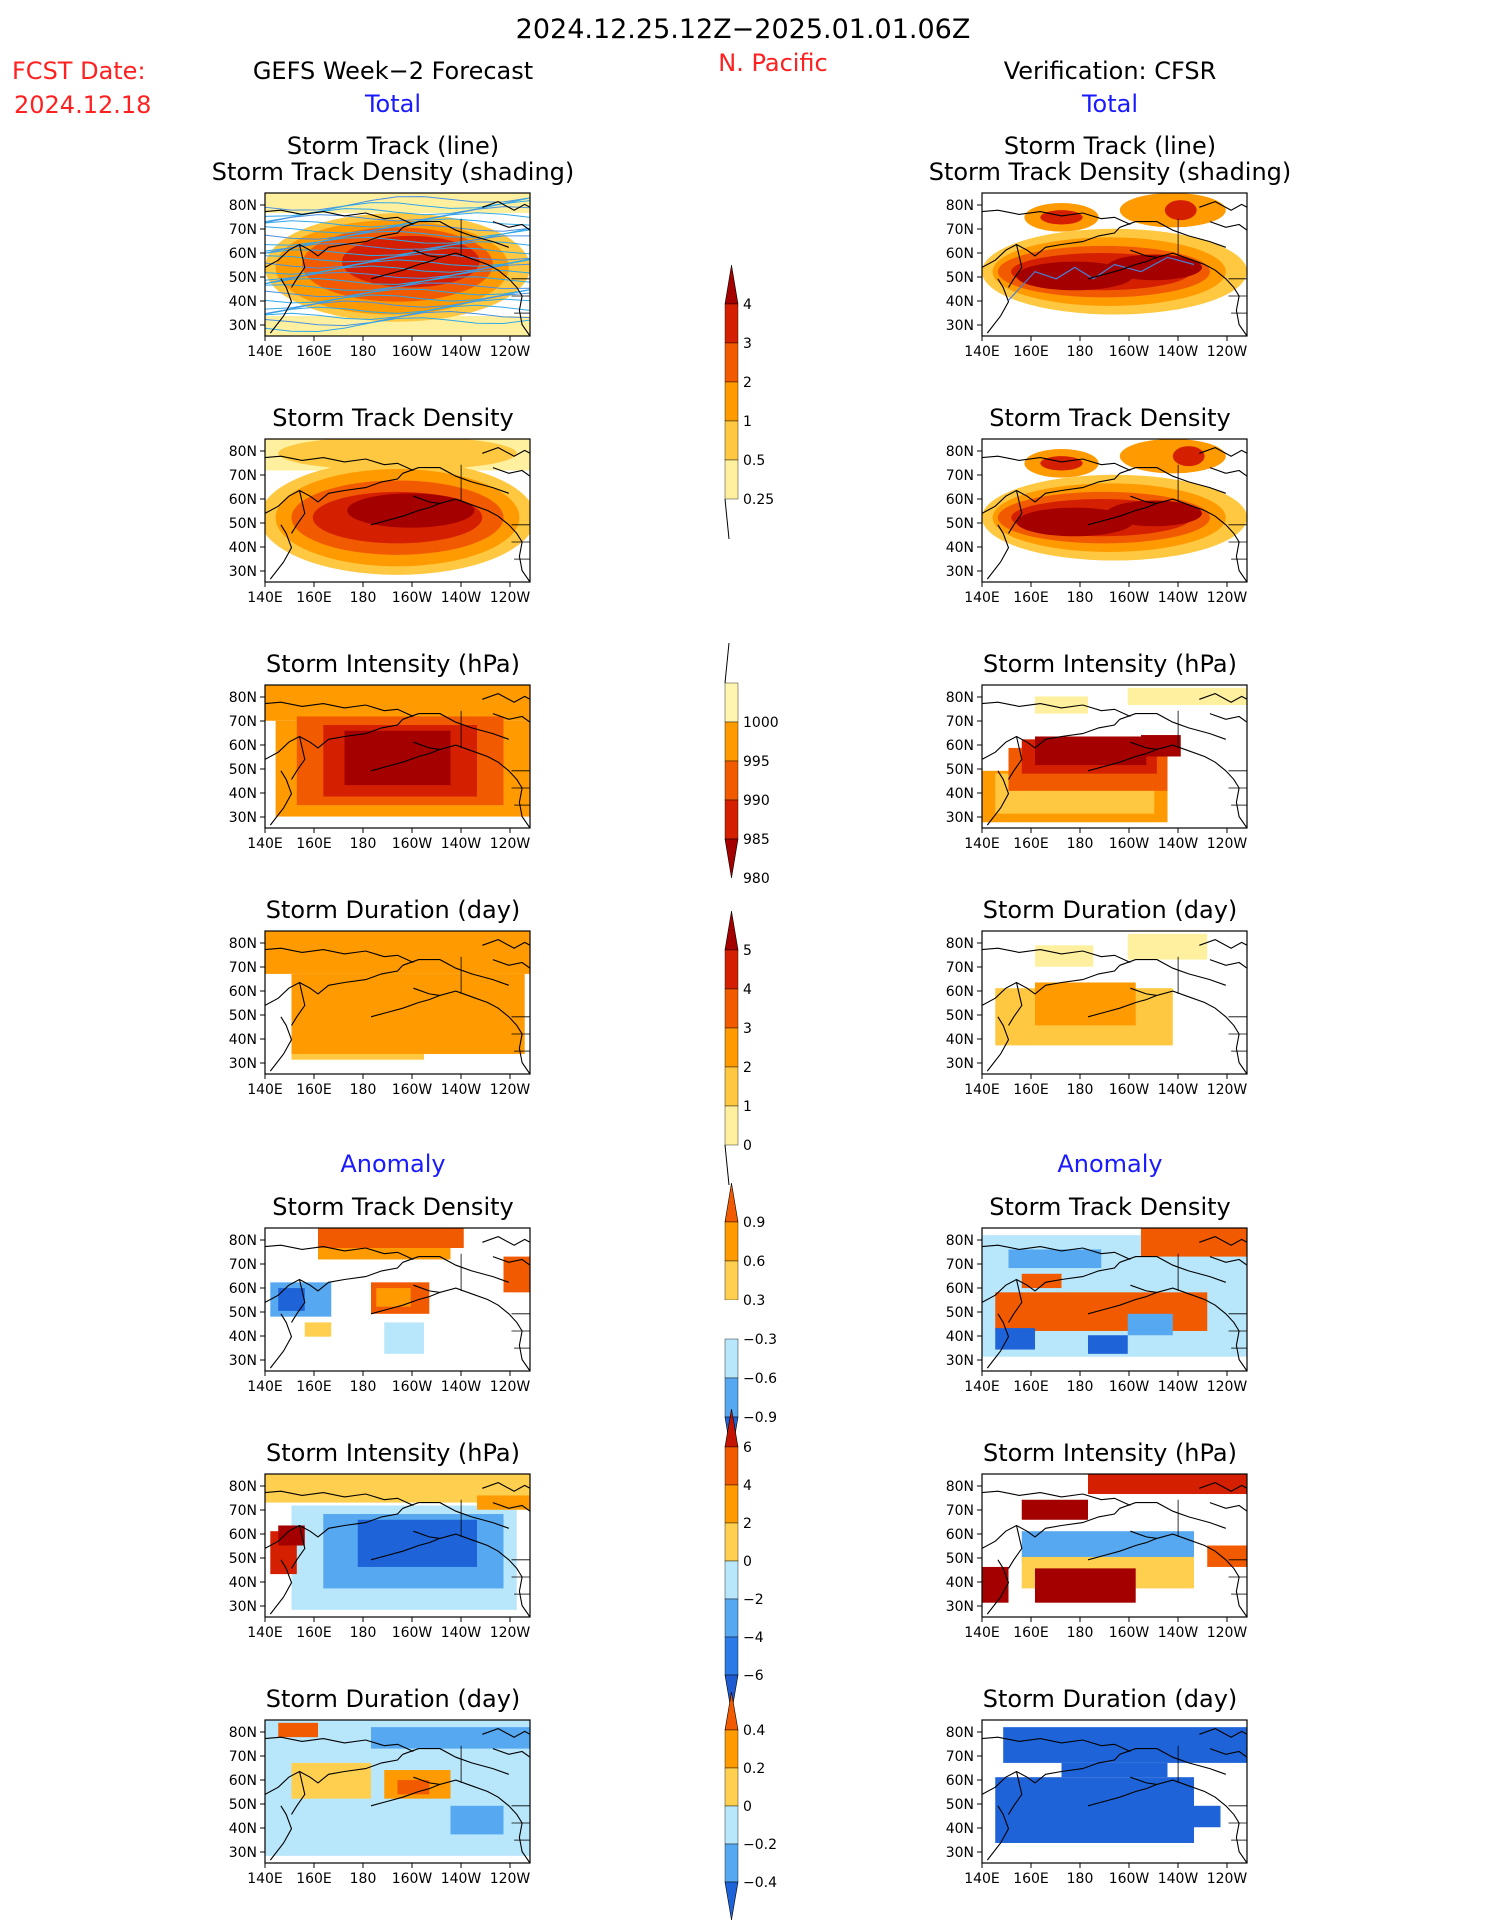  I want to click on colorbar-density: 4 3 2 1 0.5 0.25, so click(749, 402).